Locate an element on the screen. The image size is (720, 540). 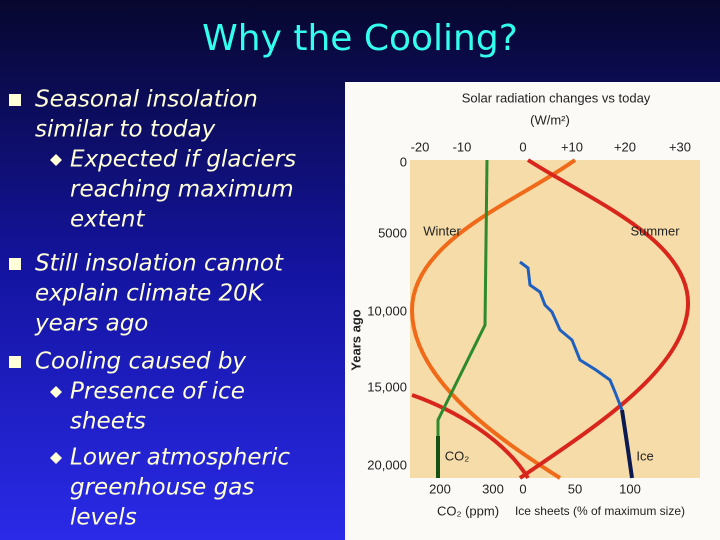
bullet-text: Lower atmospheric is located at coordinates (180, 458).